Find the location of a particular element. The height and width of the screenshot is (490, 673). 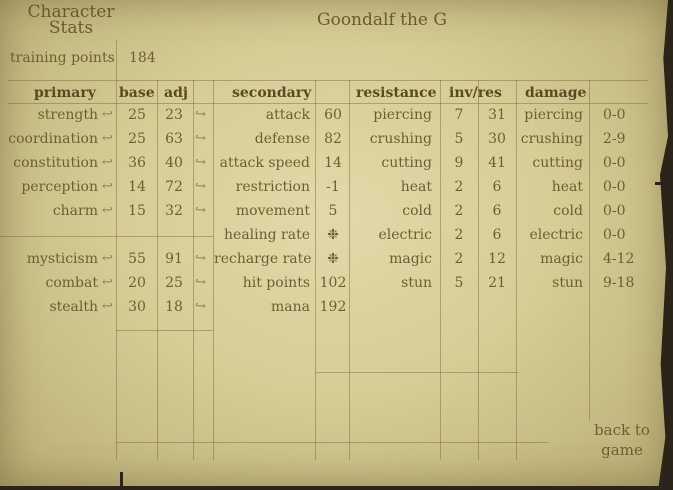

damage-name: cutting is located at coordinates (557, 163).